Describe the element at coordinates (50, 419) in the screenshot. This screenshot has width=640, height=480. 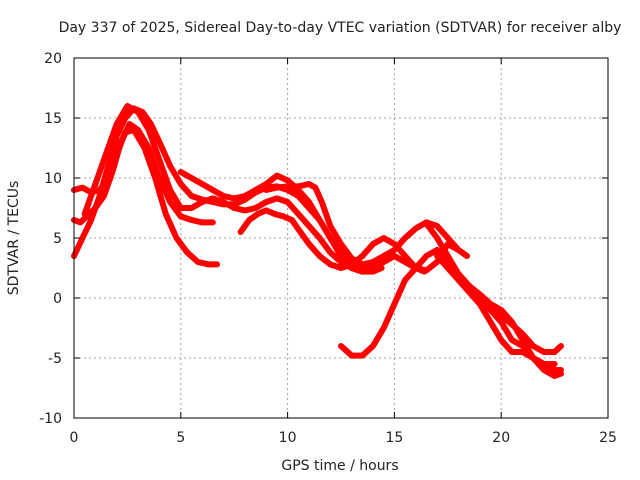
I see `y-tick-label: -10` at that location.